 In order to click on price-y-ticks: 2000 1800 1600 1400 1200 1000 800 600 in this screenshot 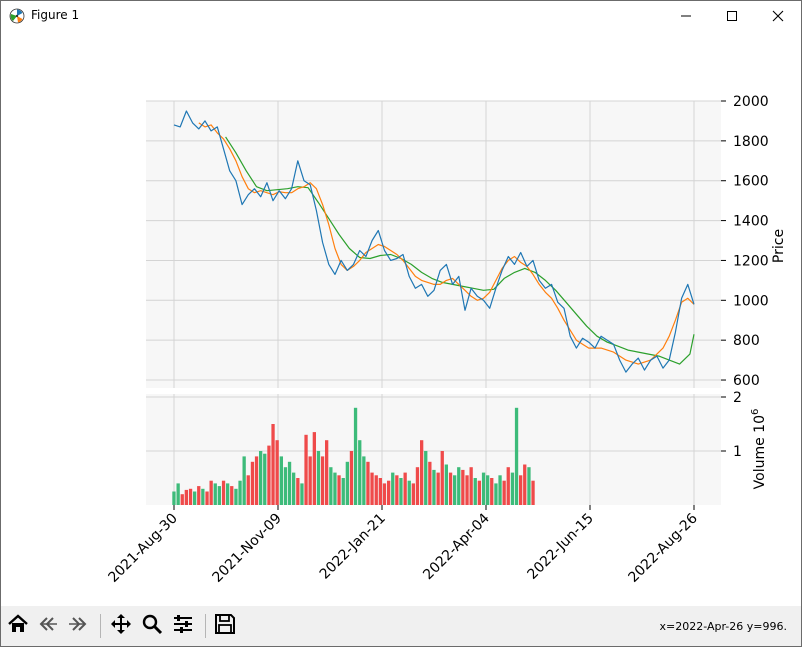, I will do `click(745, 241)`.